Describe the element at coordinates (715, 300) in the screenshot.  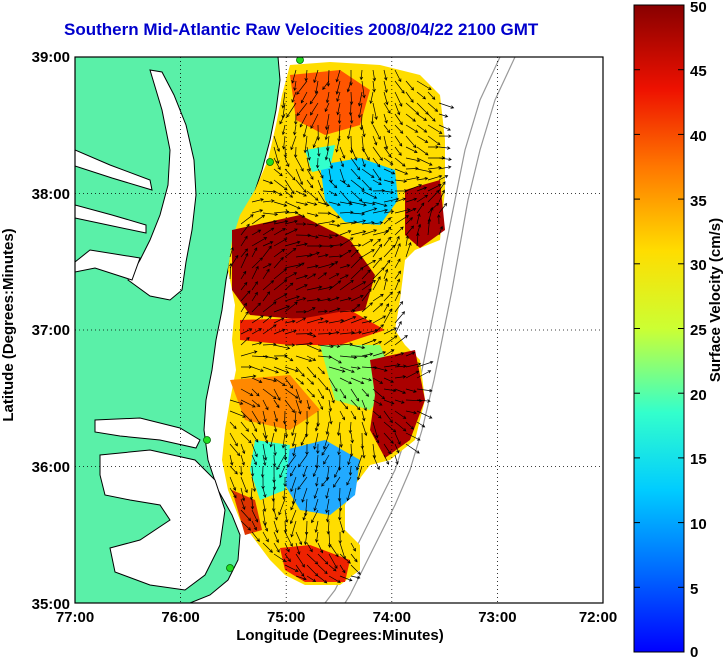
I see `colorbar-label: Surface Velocity (cm/s)` at that location.